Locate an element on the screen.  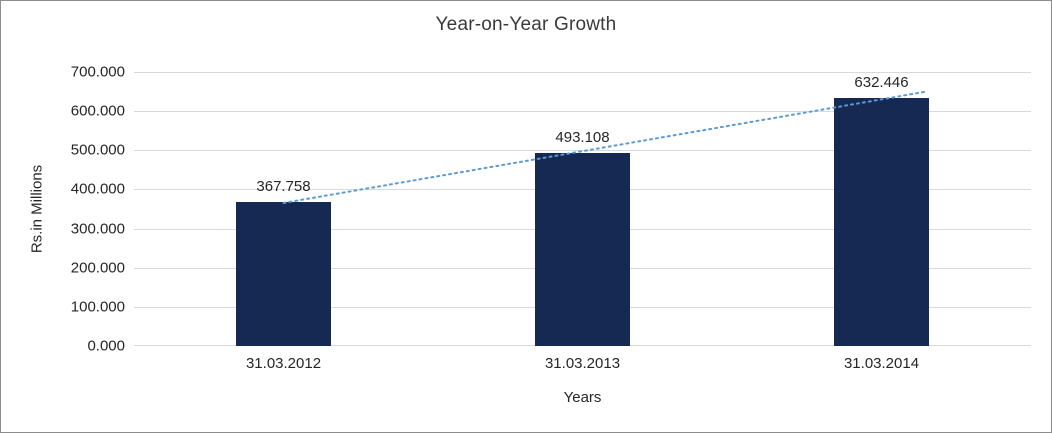
gridline is located at coordinates (582, 72).